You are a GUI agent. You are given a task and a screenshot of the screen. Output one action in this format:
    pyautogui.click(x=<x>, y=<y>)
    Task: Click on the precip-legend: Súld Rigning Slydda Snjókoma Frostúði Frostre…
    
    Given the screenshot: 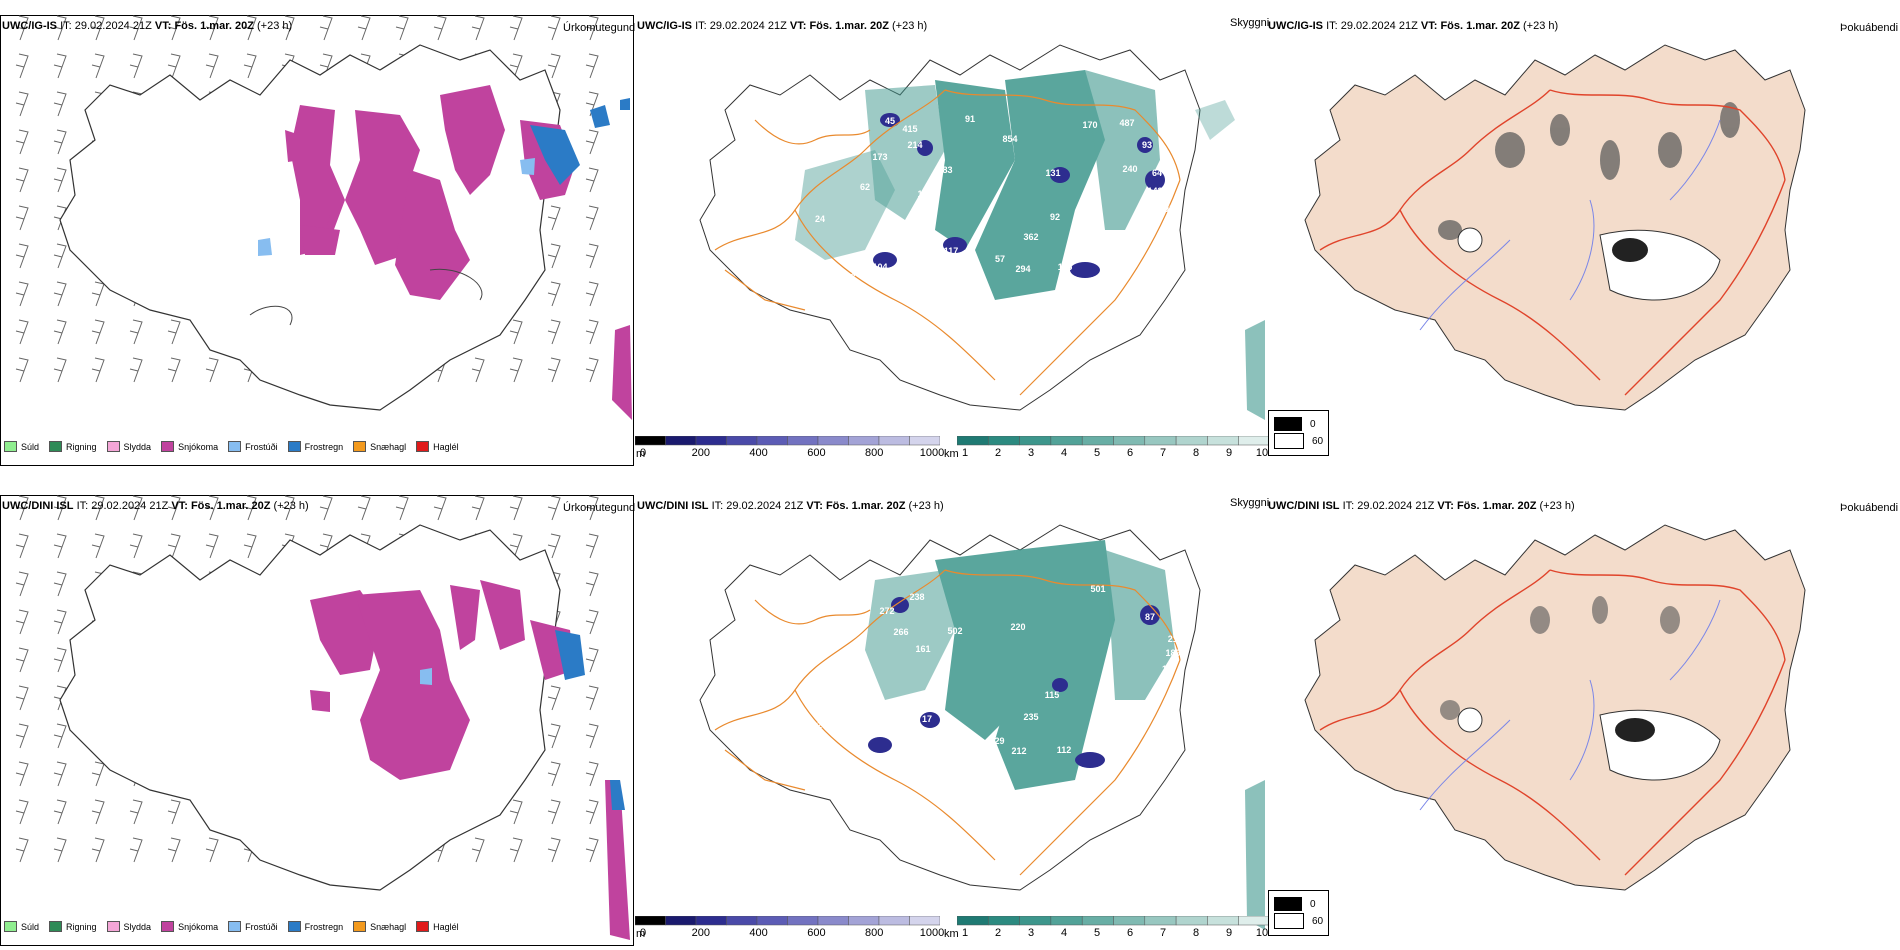 What is the action you would take?
    pyautogui.click(x=231, y=446)
    